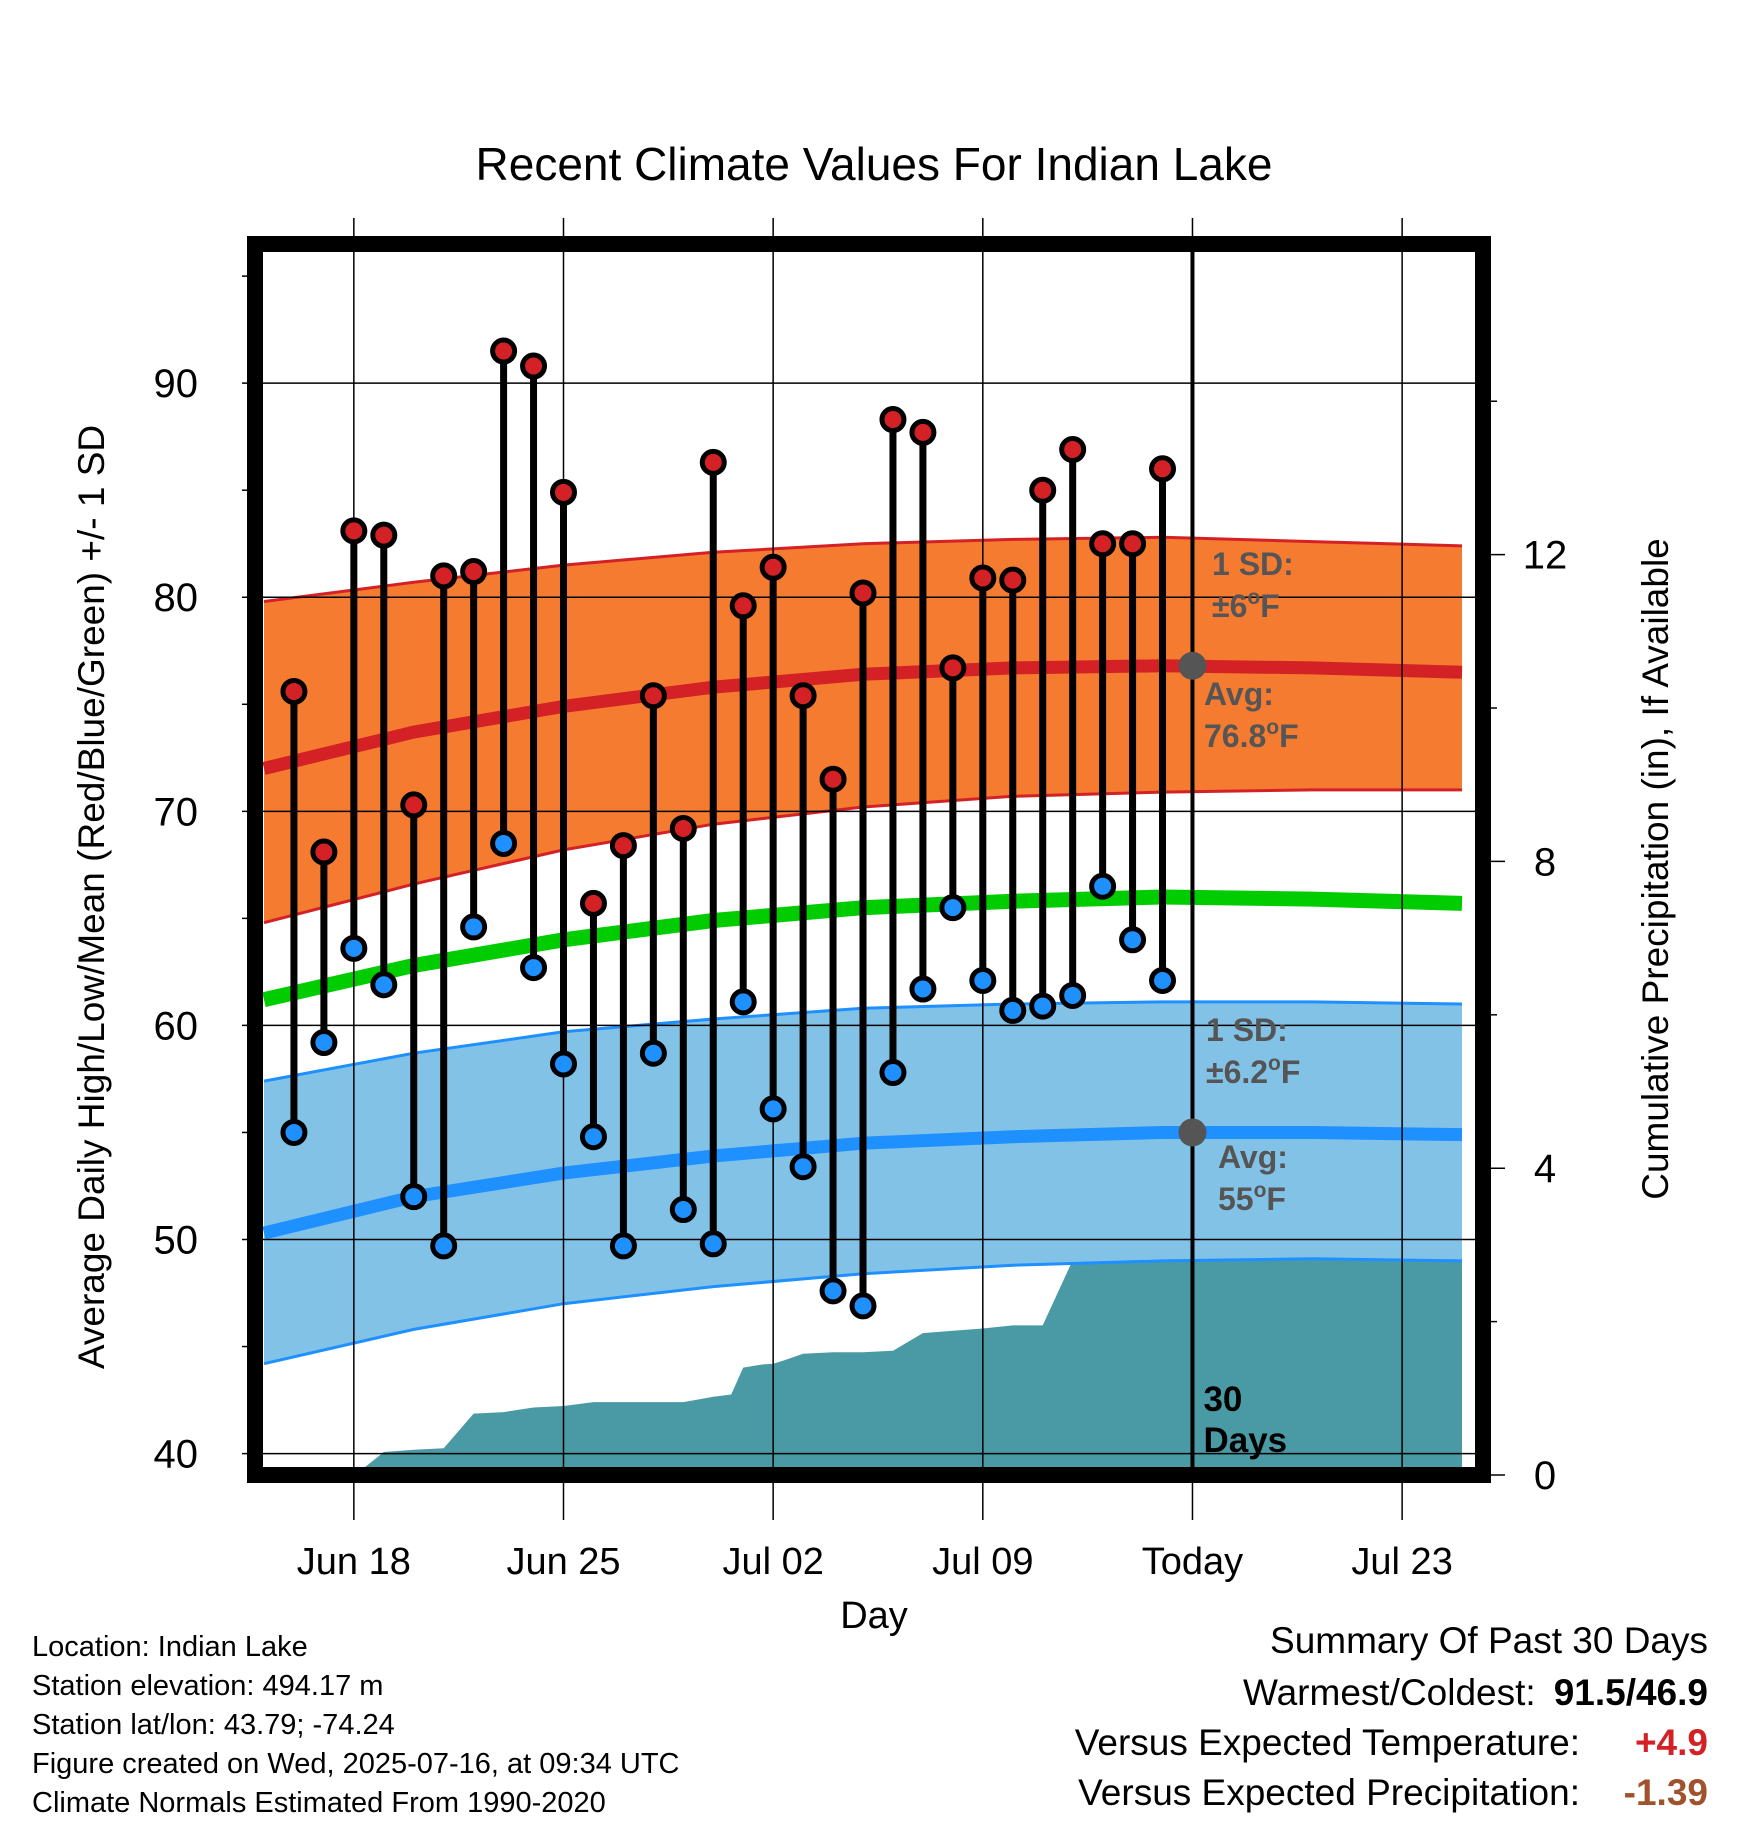  What do you see at coordinates (1329, 1792) in the screenshot?
I see `precip-label: Versus Expected Precipitation:` at bounding box center [1329, 1792].